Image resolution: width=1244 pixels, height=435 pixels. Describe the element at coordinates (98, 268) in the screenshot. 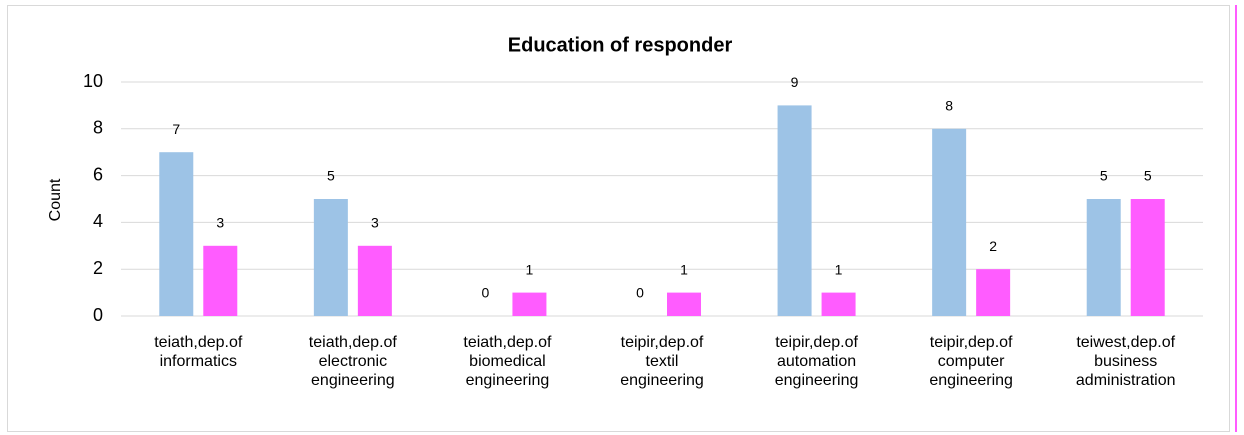

I see `y-tick-label: 2` at that location.